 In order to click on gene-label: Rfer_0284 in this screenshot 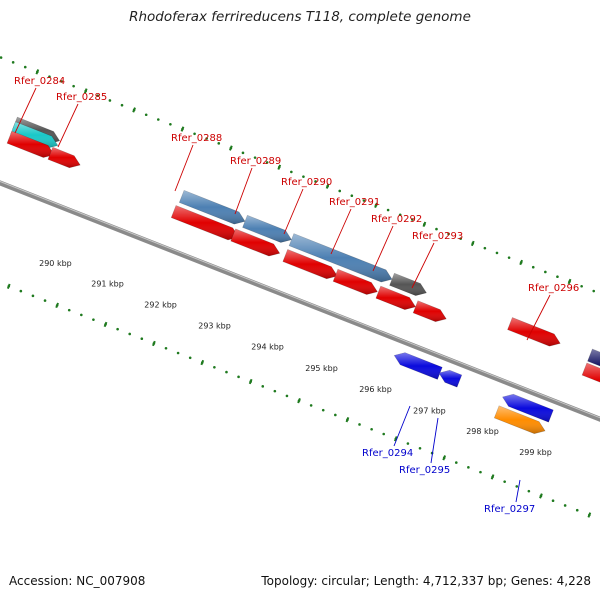, I will do `click(39, 81)`.